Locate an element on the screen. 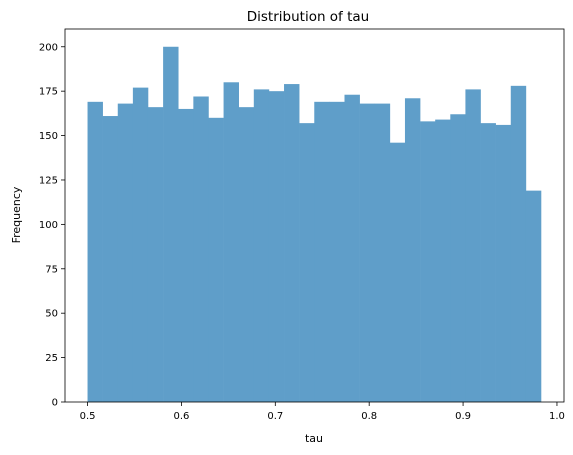  y-tick-label: 200 is located at coordinates (48, 47).